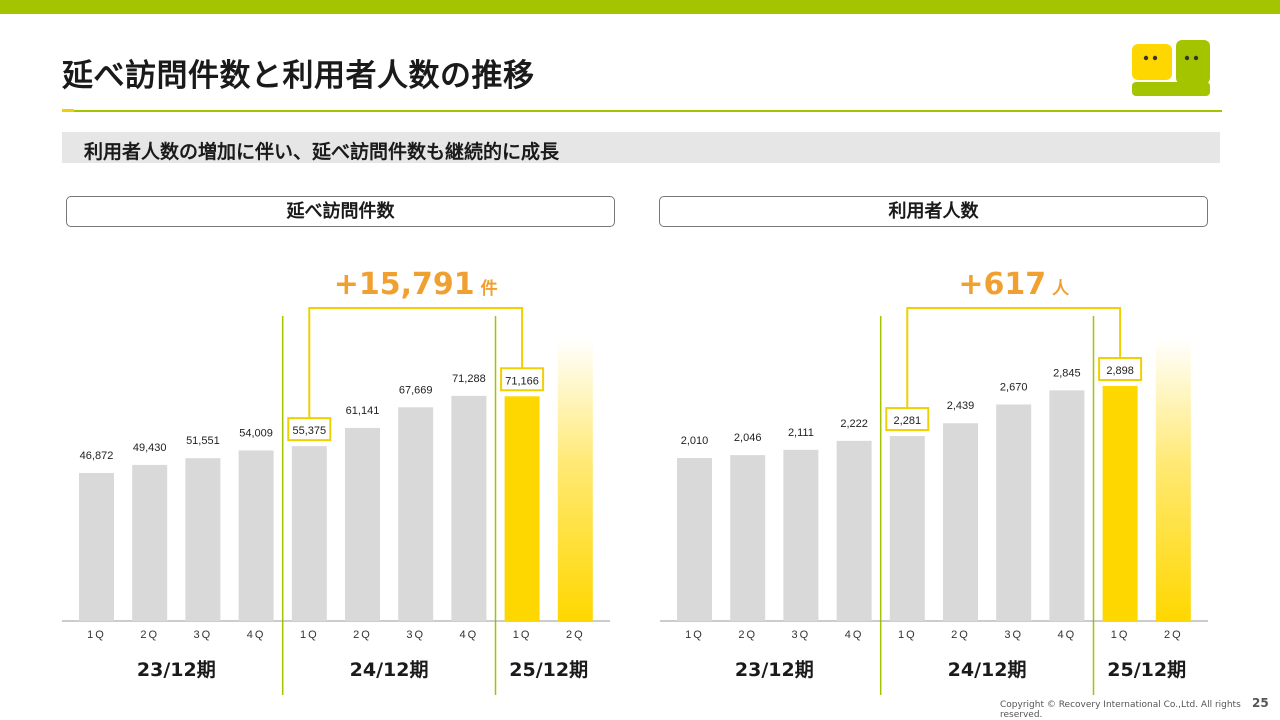  Describe the element at coordinates (363, 411) in the screenshot. I see `visits-value-label: 61,141` at that location.